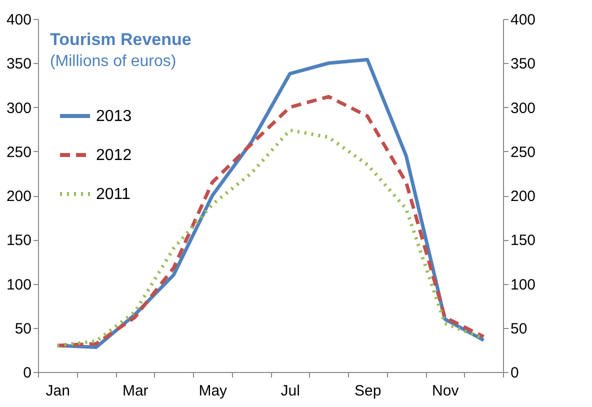  What do you see at coordinates (23, 329) in the screenshot?
I see `y-tick-label: 50` at bounding box center [23, 329].